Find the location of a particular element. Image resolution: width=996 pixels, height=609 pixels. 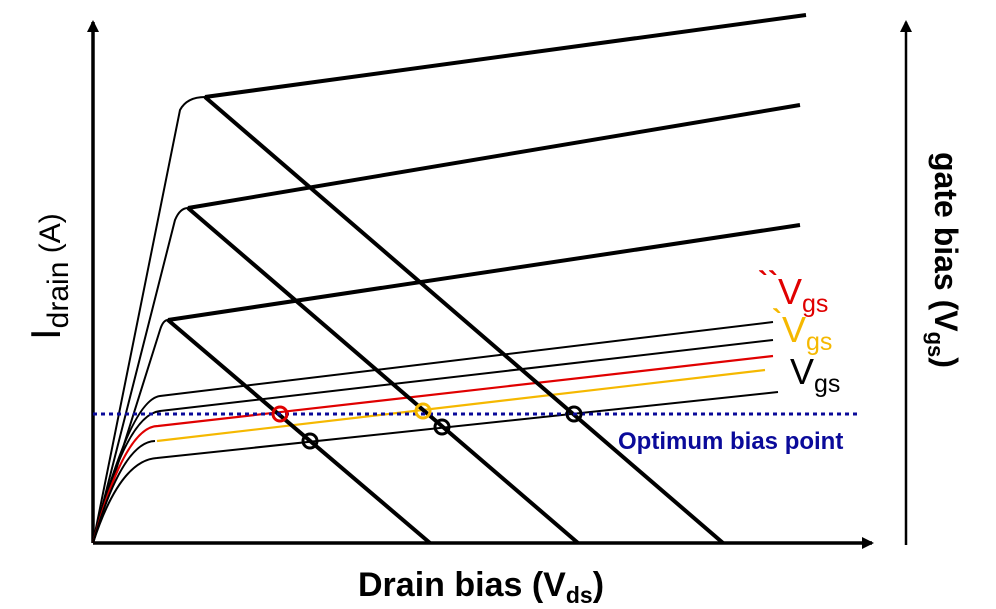

legend-label-yellow: `Vgs is located at coordinates (802, 330).